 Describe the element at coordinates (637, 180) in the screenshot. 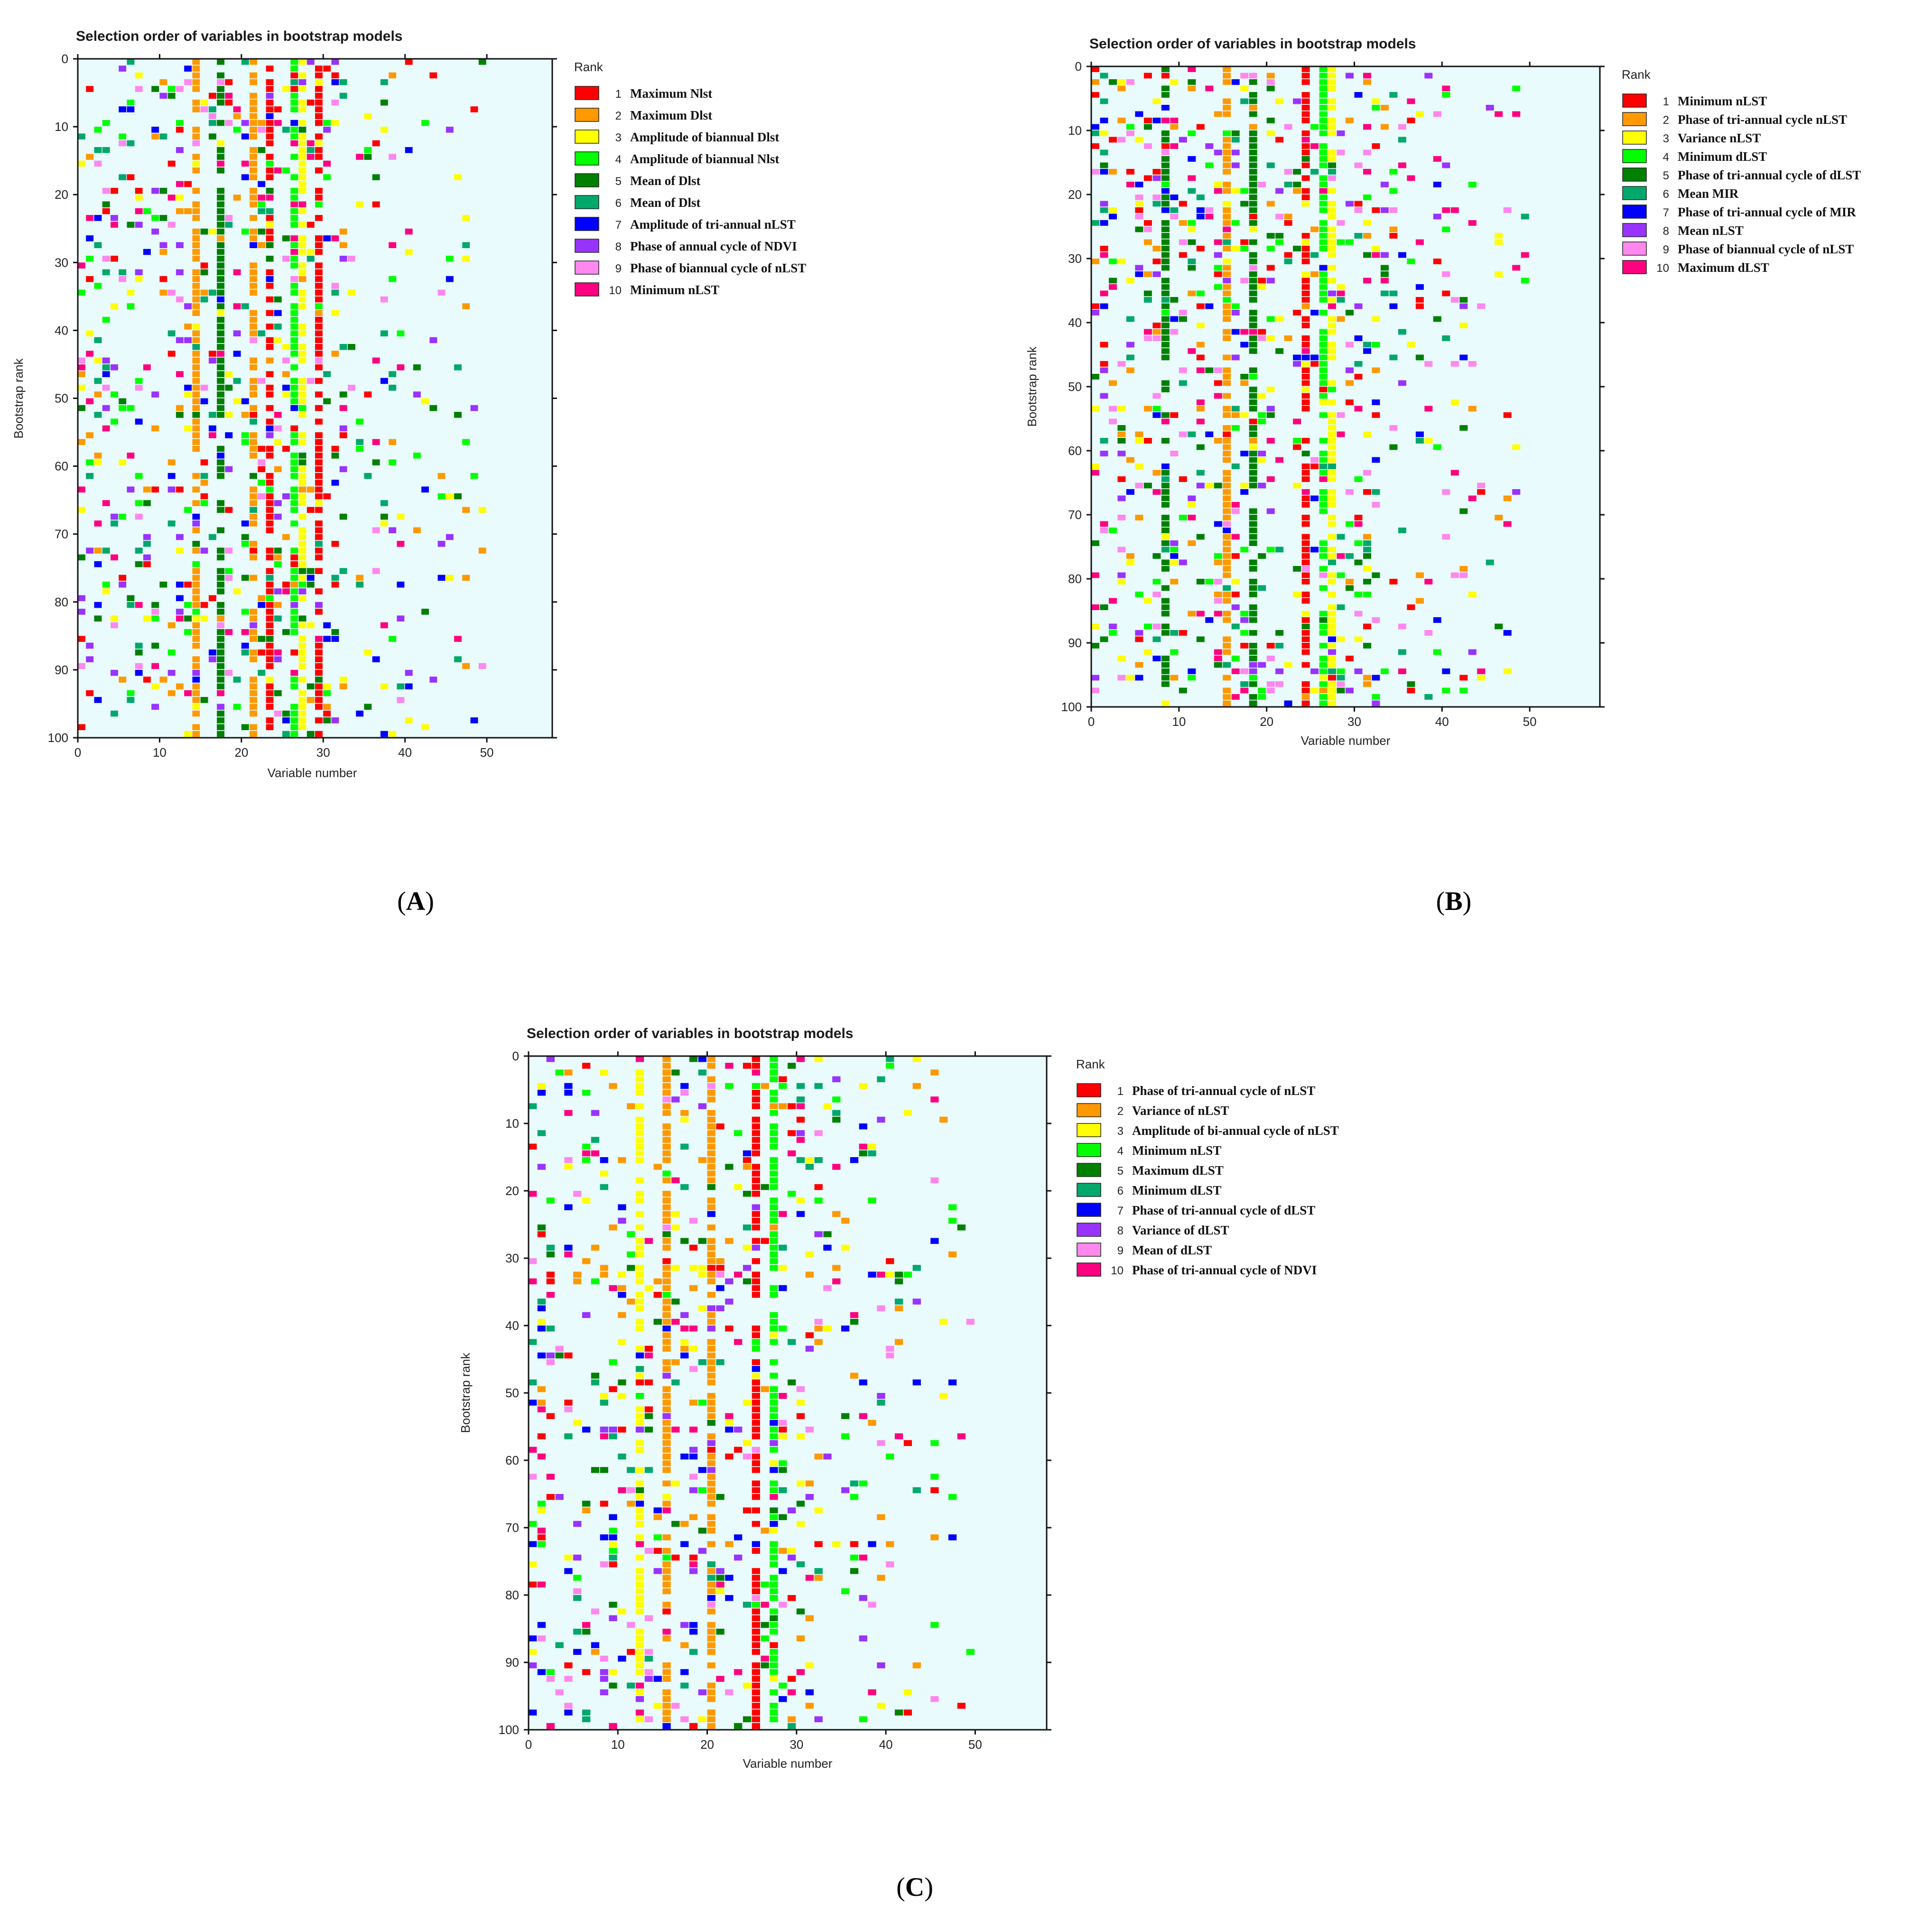

I see `legend-item: 5 Mean of Dlst` at that location.